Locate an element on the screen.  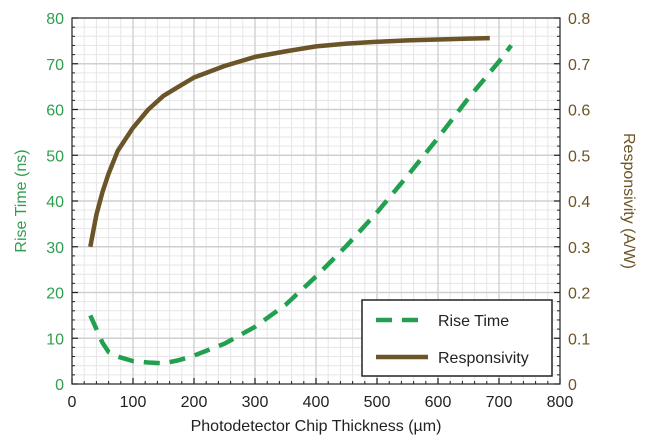
legend-label-rise-time: Rise Time is located at coordinates (473, 321).